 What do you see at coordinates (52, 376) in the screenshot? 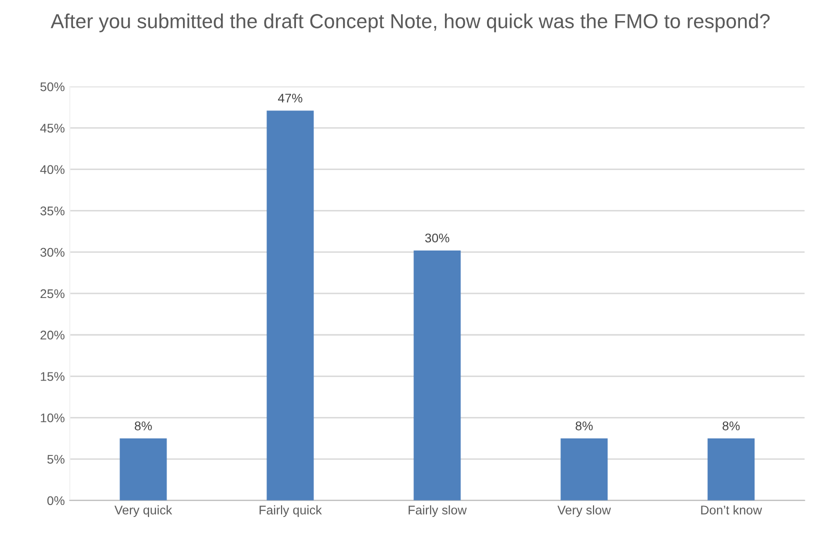
I see `y-tick-label: 15%` at bounding box center [52, 376].